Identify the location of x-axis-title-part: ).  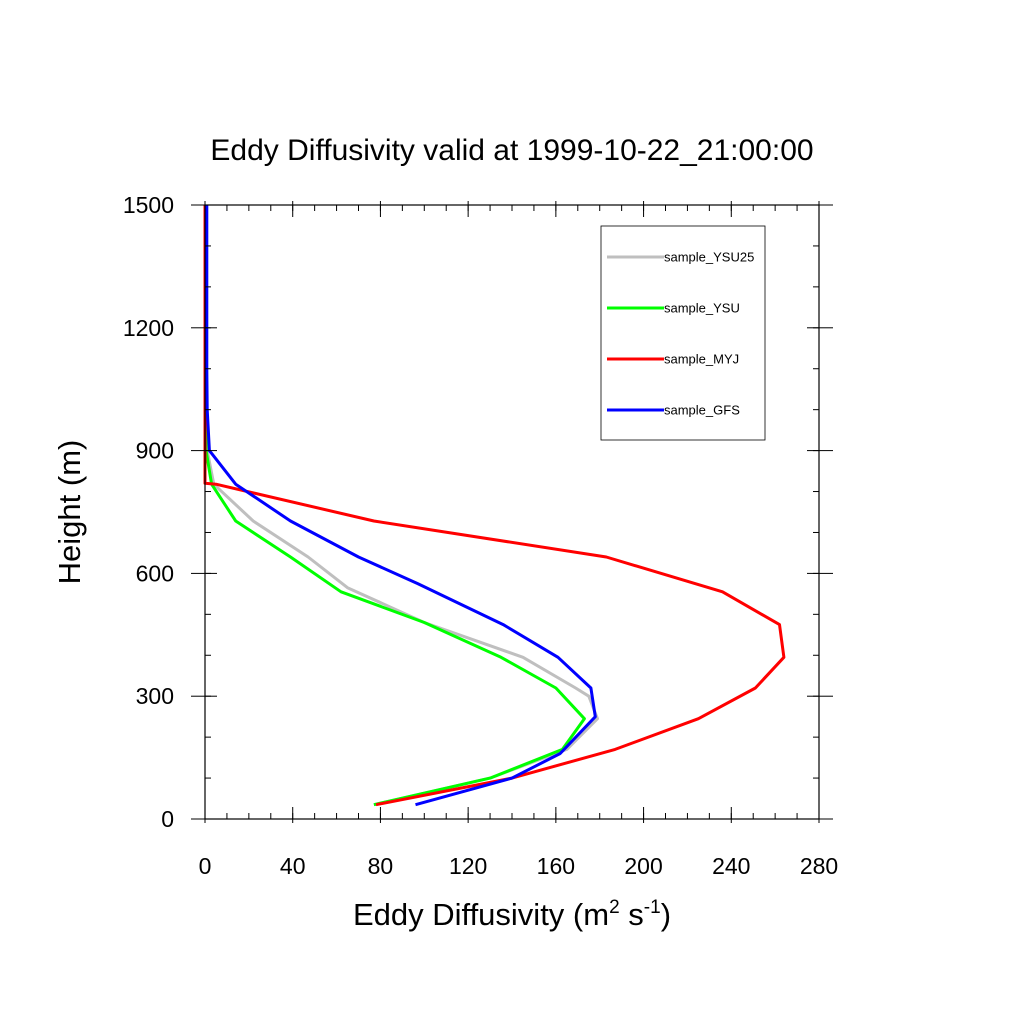
(666, 914).